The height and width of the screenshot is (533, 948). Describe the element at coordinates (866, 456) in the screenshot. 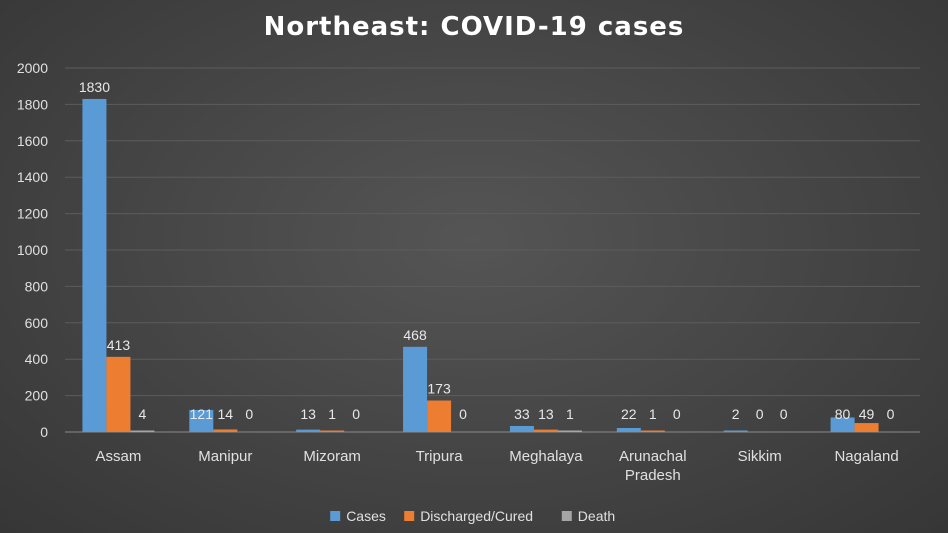

I see `x-category-label: Nagaland` at that location.